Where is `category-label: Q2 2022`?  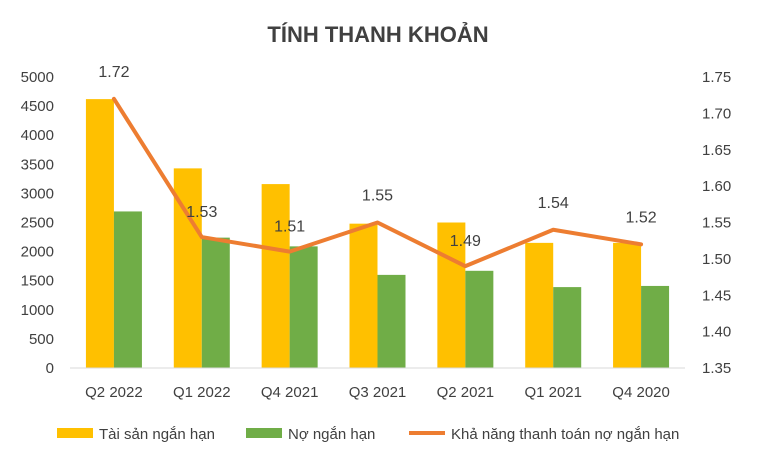
category-label: Q2 2022 is located at coordinates (114, 392).